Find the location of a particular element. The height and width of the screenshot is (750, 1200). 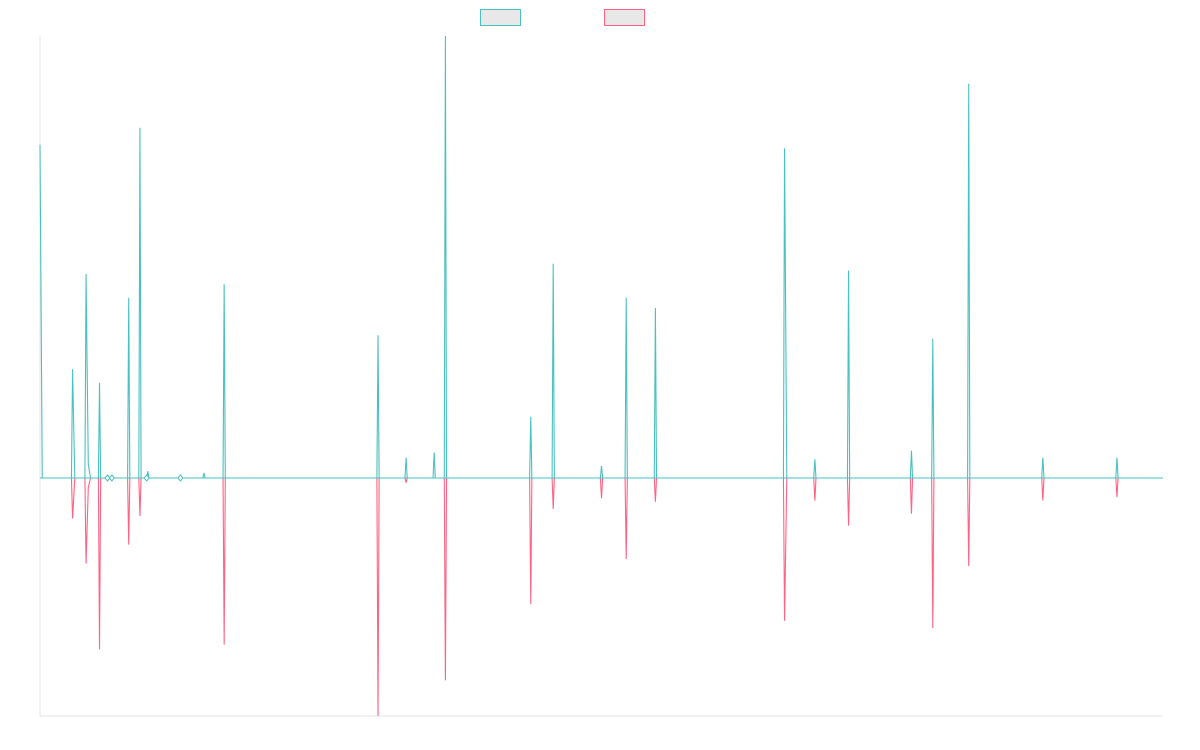

legend is located at coordinates (562, 17).